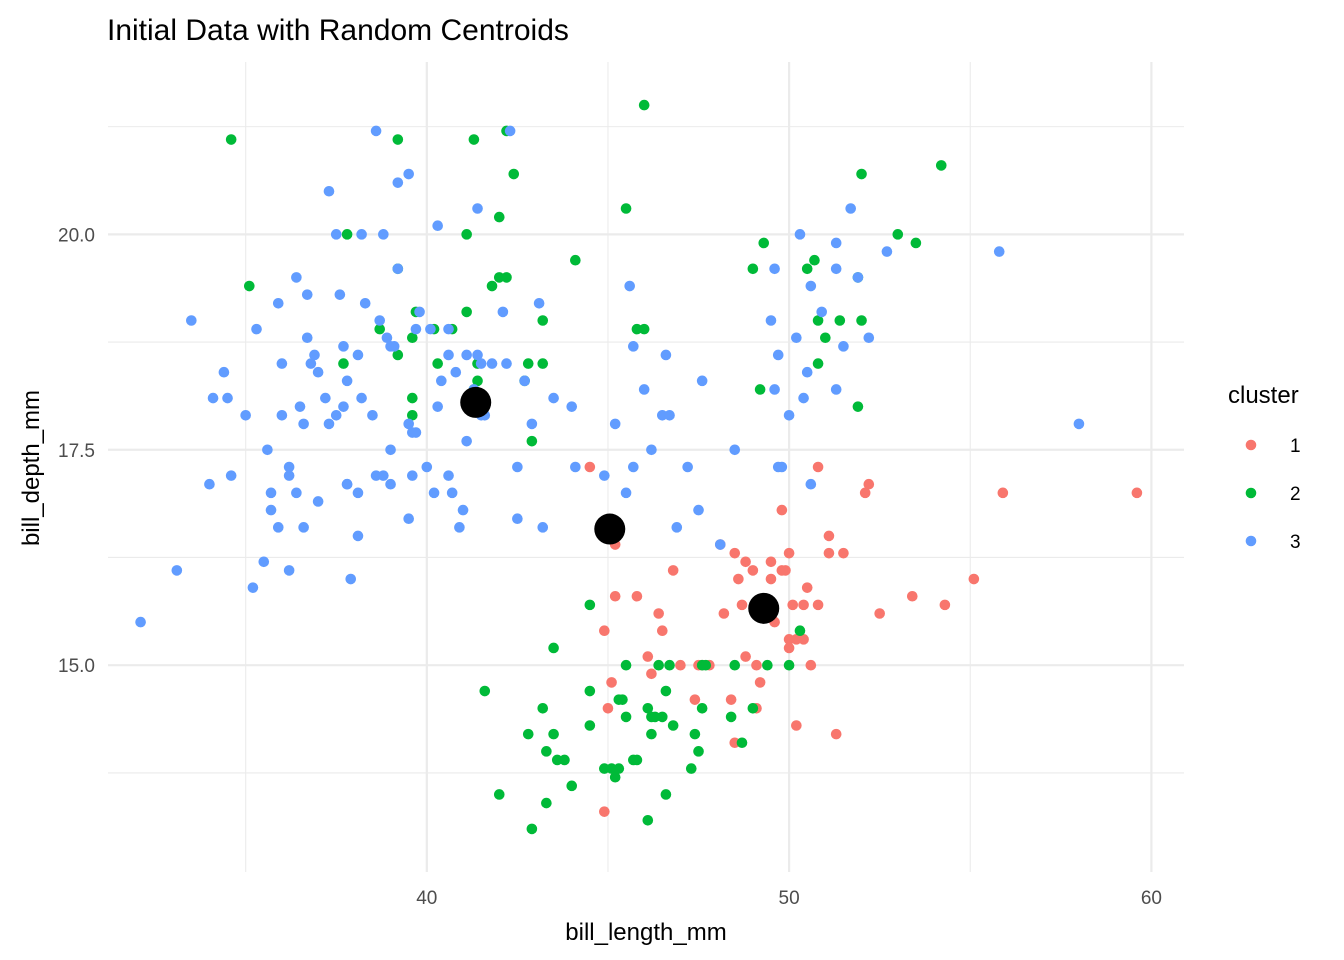  I want to click on legend-title: cluster, so click(1263, 395).